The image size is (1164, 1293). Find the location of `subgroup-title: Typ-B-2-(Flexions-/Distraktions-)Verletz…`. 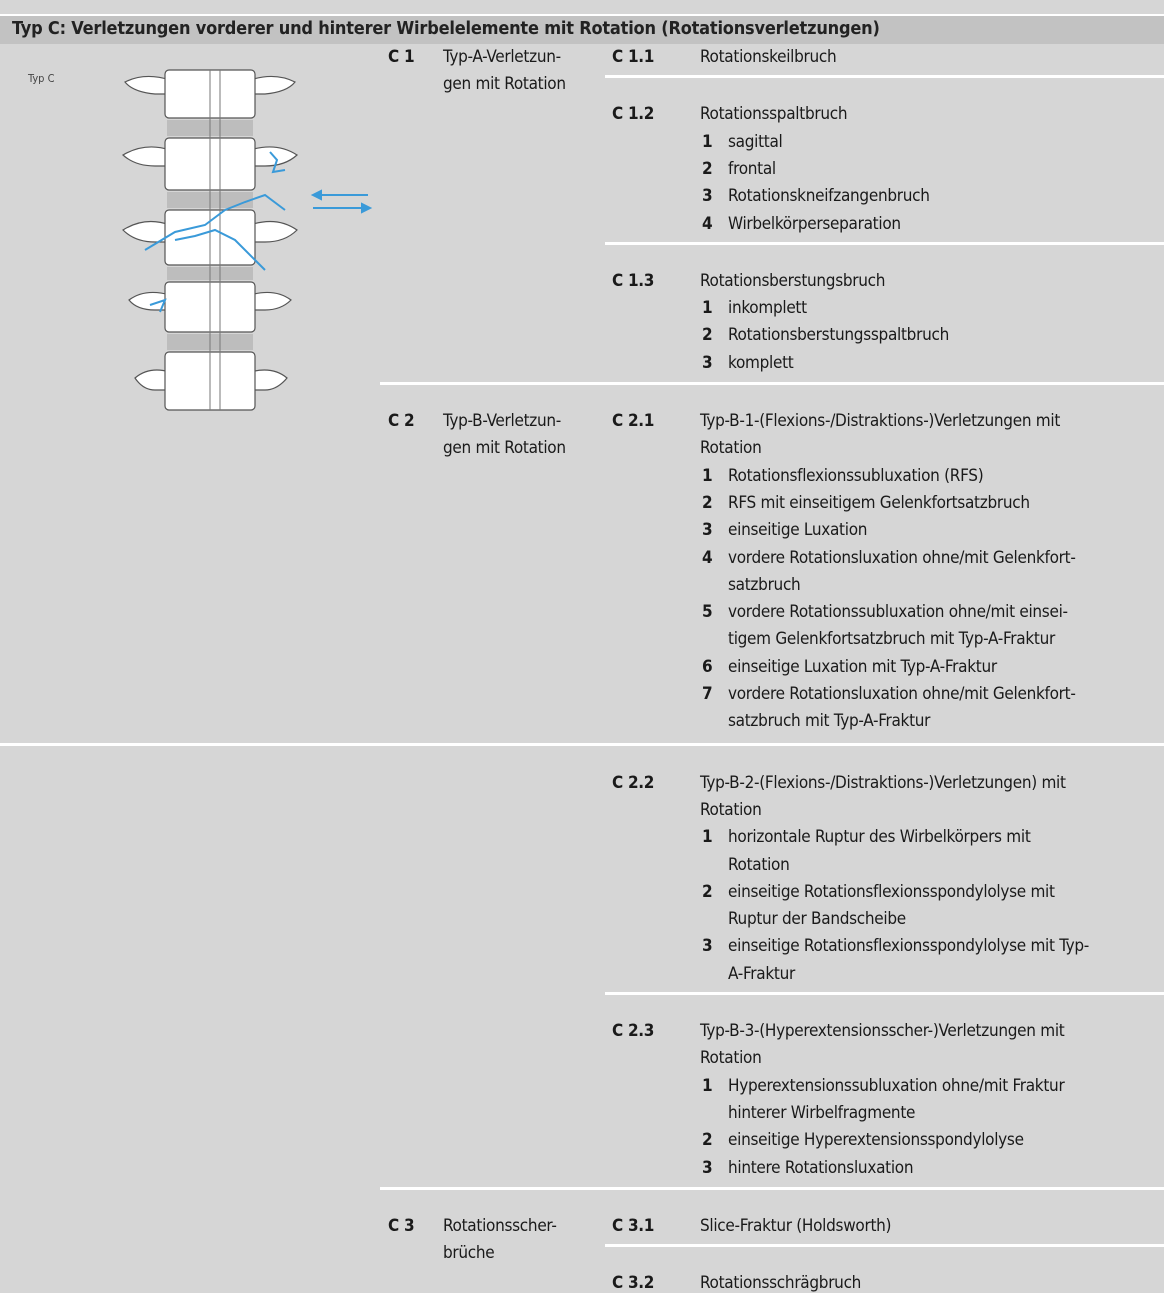

subgroup-title: Typ-B-2-(Flexions-/Distraktions-)Verletz… is located at coordinates (883, 782).